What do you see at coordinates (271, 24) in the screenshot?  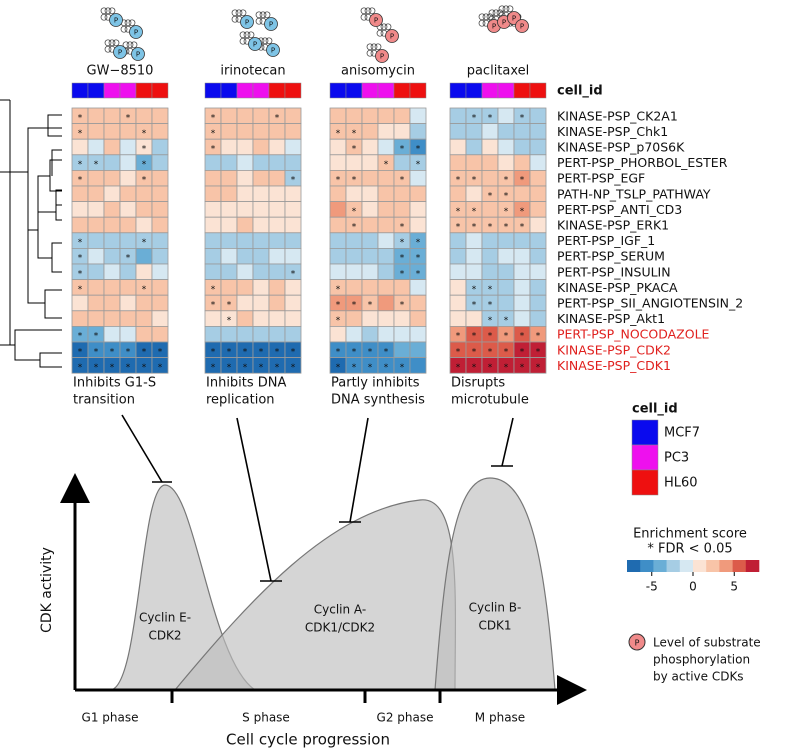 I see `icon-phospho` at bounding box center [271, 24].